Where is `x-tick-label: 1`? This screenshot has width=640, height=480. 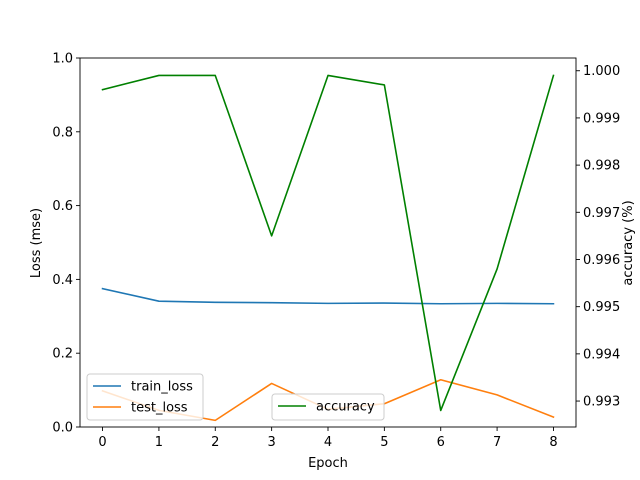
x-tick-label: 1 is located at coordinates (159, 442).